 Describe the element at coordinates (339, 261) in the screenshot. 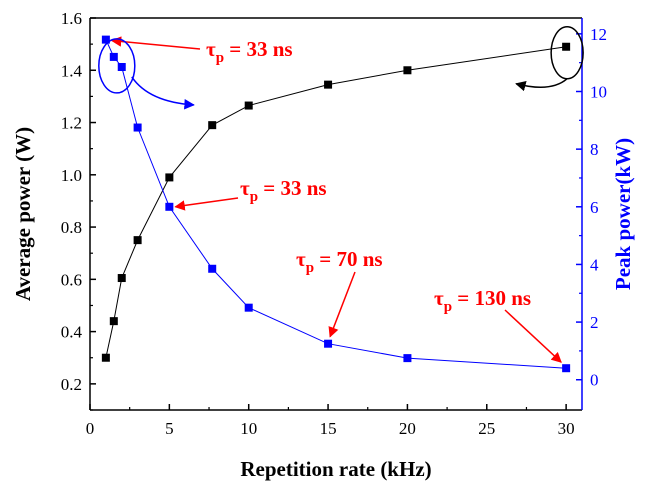

I see `annotation-label-3: τp = 70 ns` at that location.